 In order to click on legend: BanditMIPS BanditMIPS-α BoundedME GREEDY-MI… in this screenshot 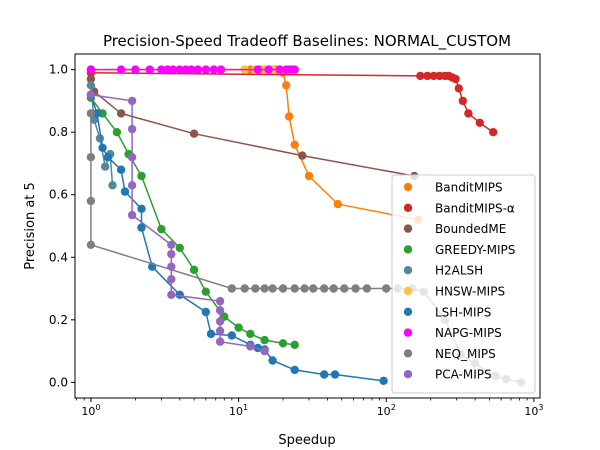, I will do `click(463, 284)`.